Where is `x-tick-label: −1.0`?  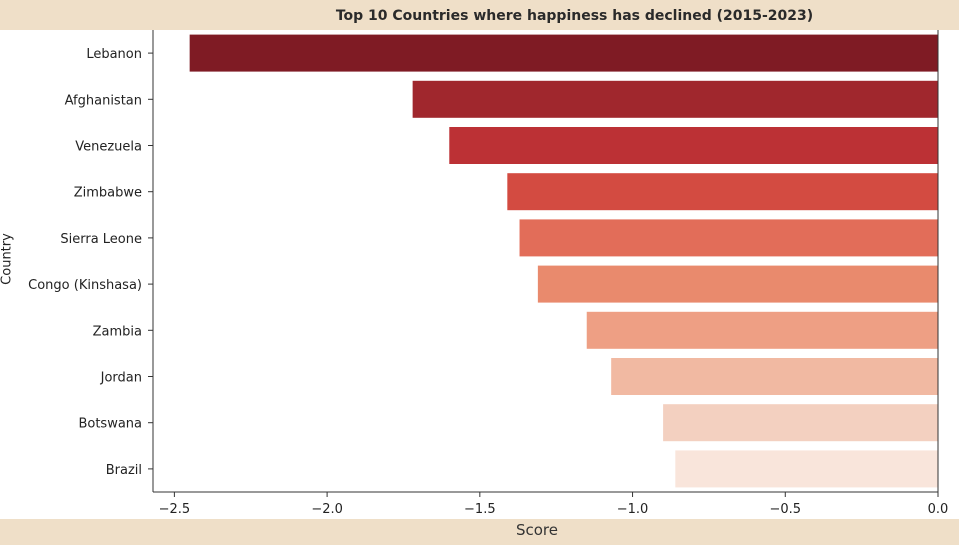 x-tick-label: −1.0 is located at coordinates (633, 509).